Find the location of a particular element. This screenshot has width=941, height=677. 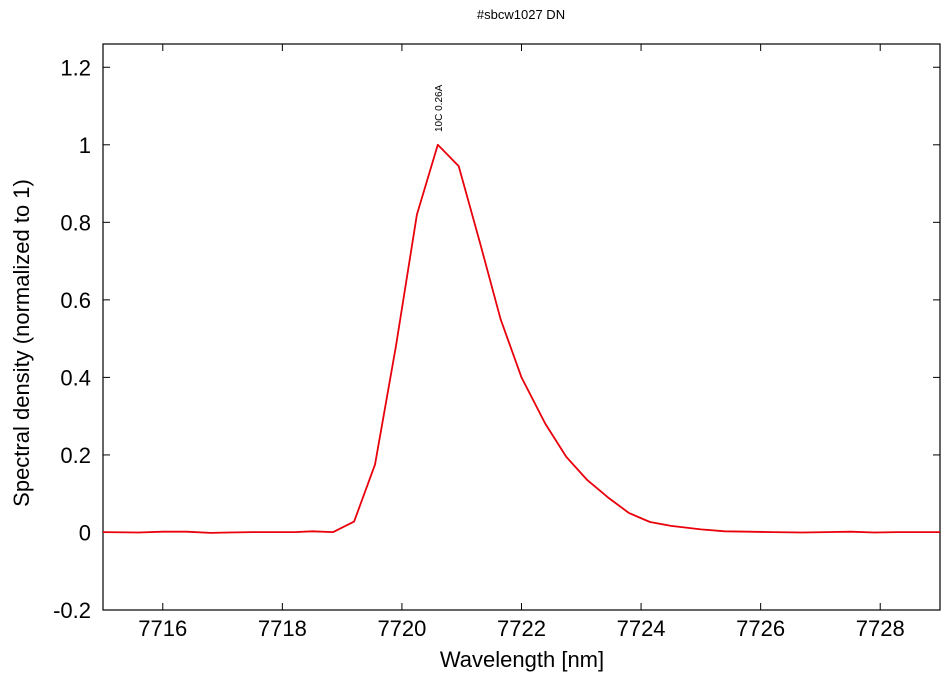

x-tick-label: 7720 is located at coordinates (401, 628).